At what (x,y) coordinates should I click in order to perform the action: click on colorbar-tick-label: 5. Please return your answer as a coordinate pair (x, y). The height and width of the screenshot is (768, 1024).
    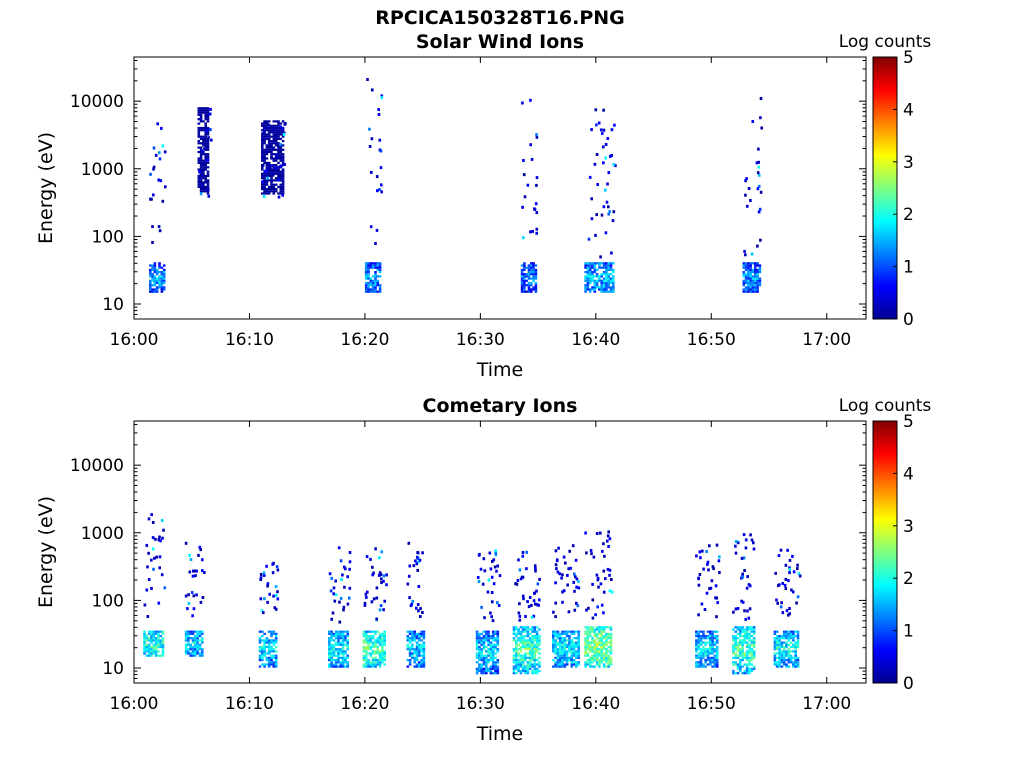
    Looking at the image, I should click on (908, 58).